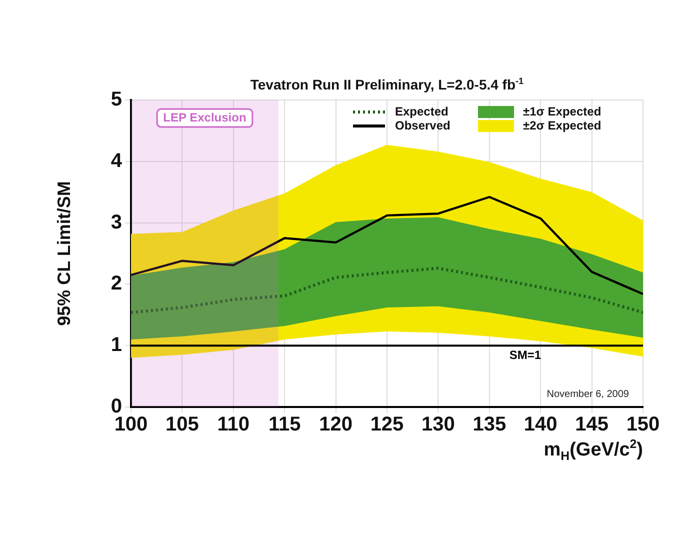 The image size is (699, 533). What do you see at coordinates (525, 355) in the screenshot?
I see `ref-line-label: SM=1` at bounding box center [525, 355].